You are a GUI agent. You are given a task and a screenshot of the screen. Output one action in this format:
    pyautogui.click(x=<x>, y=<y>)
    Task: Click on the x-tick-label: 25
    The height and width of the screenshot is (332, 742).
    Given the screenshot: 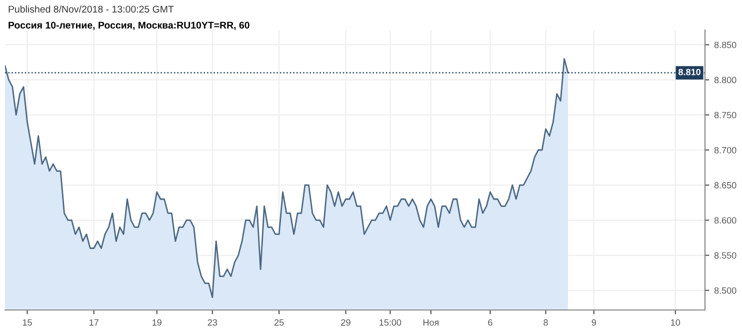 What is the action you would take?
    pyautogui.click(x=279, y=322)
    